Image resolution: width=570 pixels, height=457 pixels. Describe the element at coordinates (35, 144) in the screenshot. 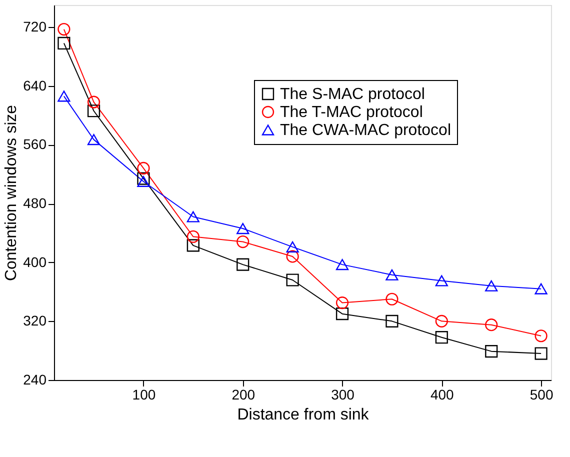

I see `y-tick-label: 560` at that location.